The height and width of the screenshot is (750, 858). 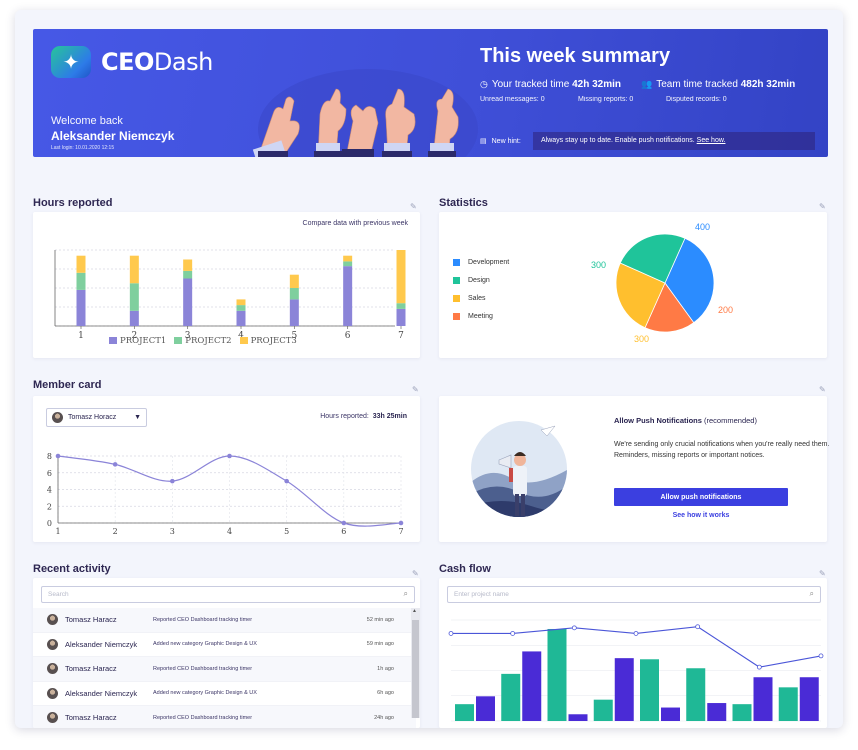 What do you see at coordinates (137, 417) in the screenshot?
I see `chevron-down-icon: ▼` at bounding box center [137, 417].